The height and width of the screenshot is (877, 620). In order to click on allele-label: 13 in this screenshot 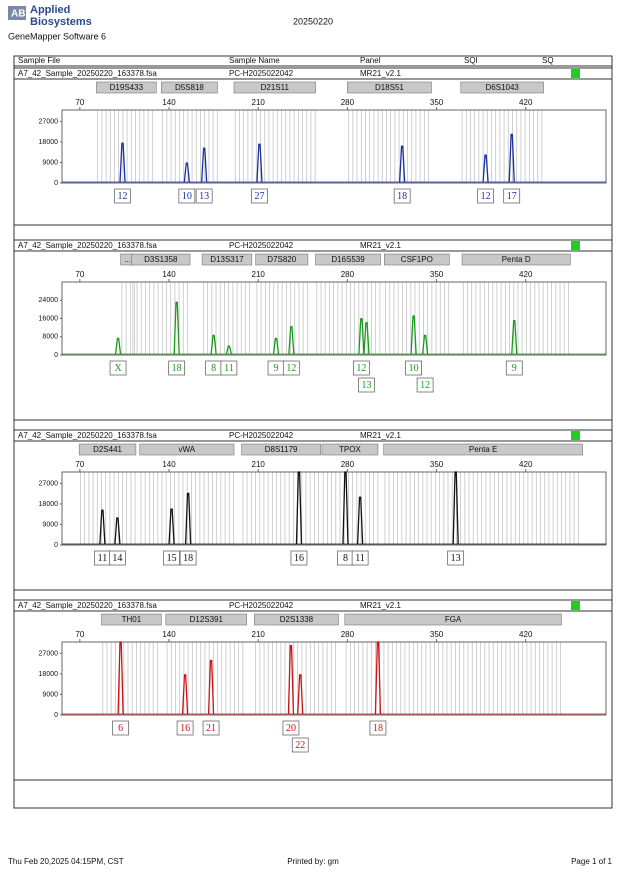, I will do `click(456, 558)`.